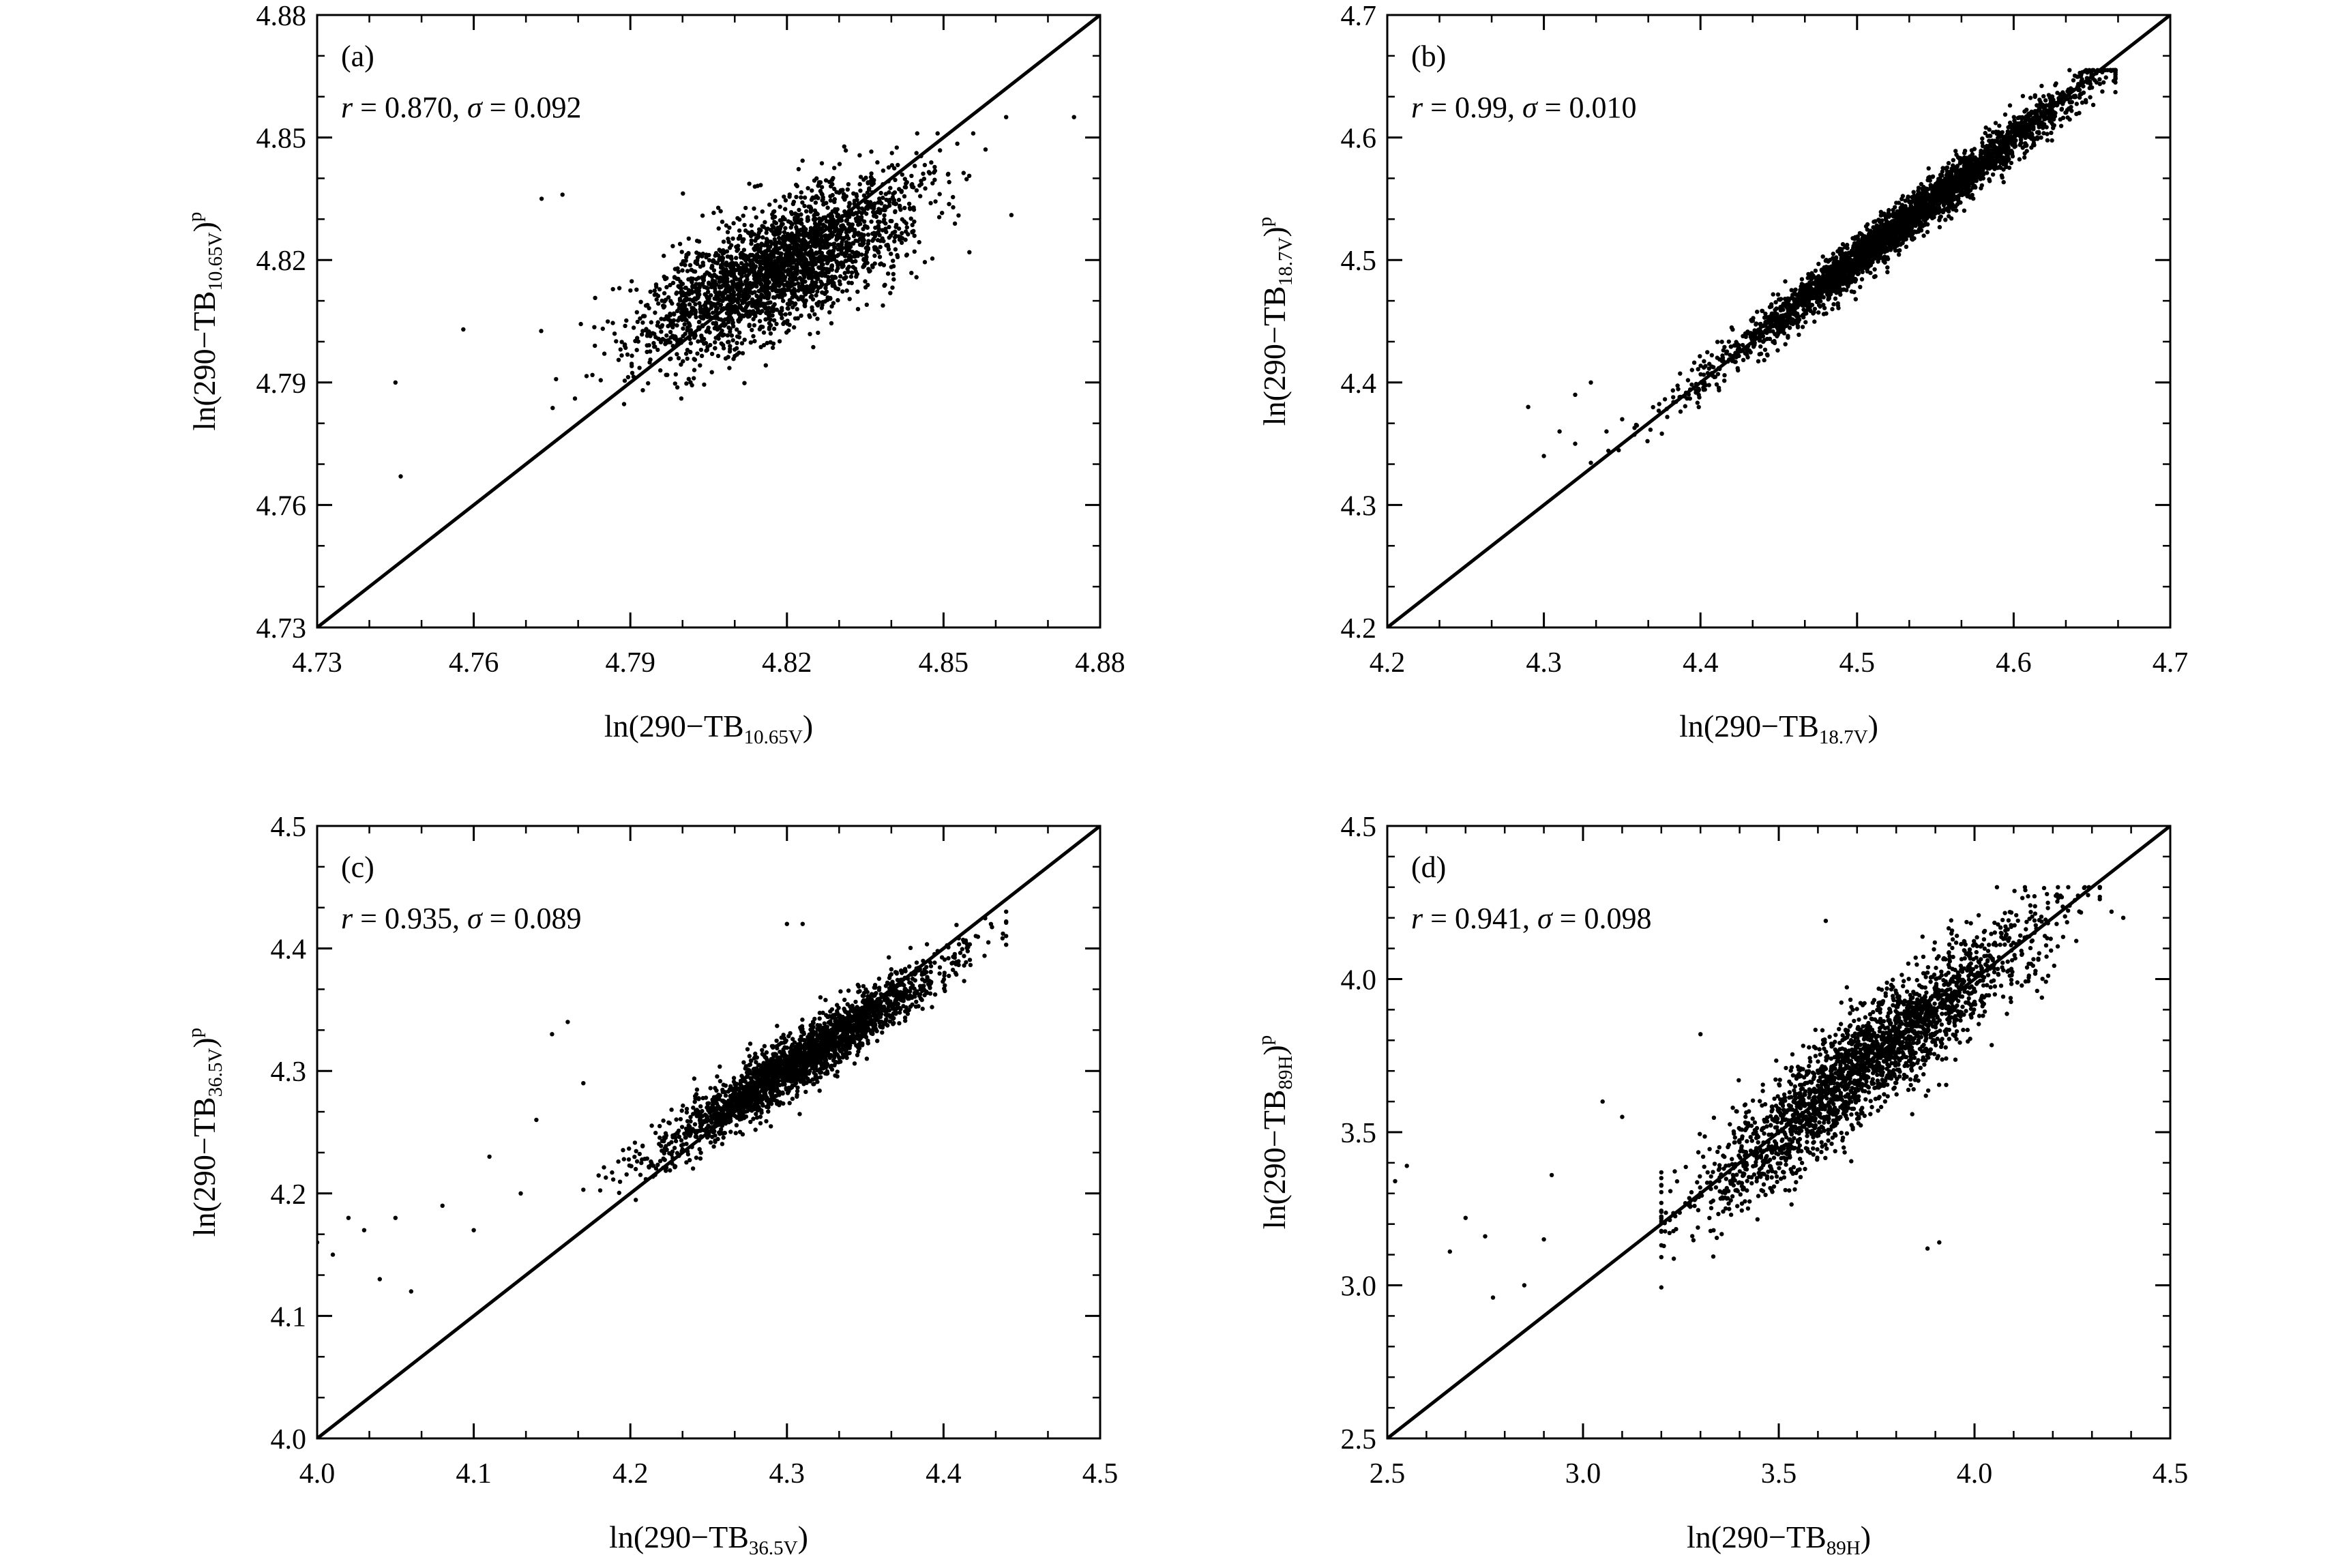  Describe the element at coordinates (204, 227) in the screenshot. I see `y-axis-label-close: )` at that location.